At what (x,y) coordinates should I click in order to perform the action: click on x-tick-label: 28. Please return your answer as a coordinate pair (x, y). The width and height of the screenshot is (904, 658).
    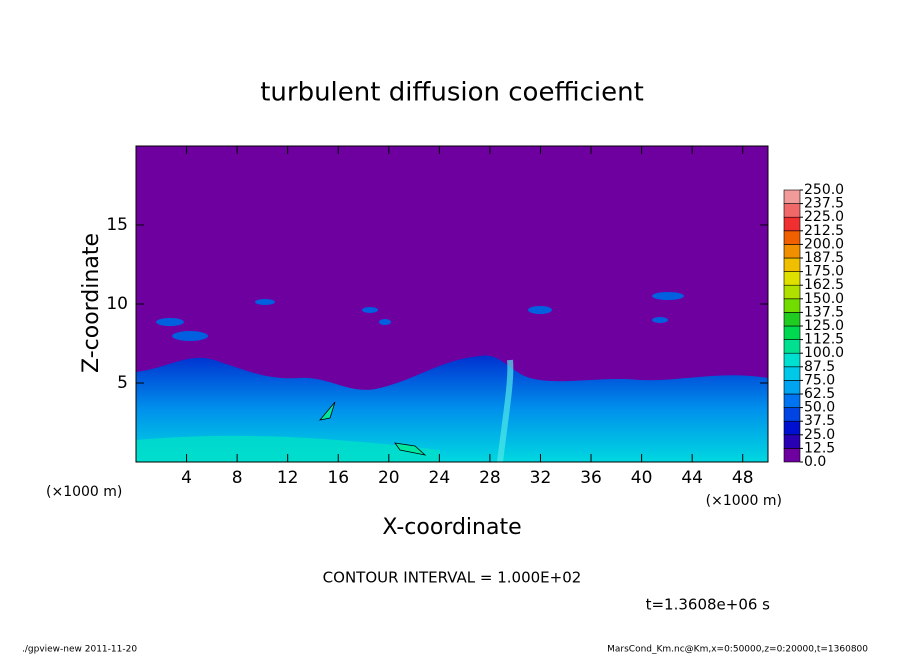
    Looking at the image, I should click on (490, 478).